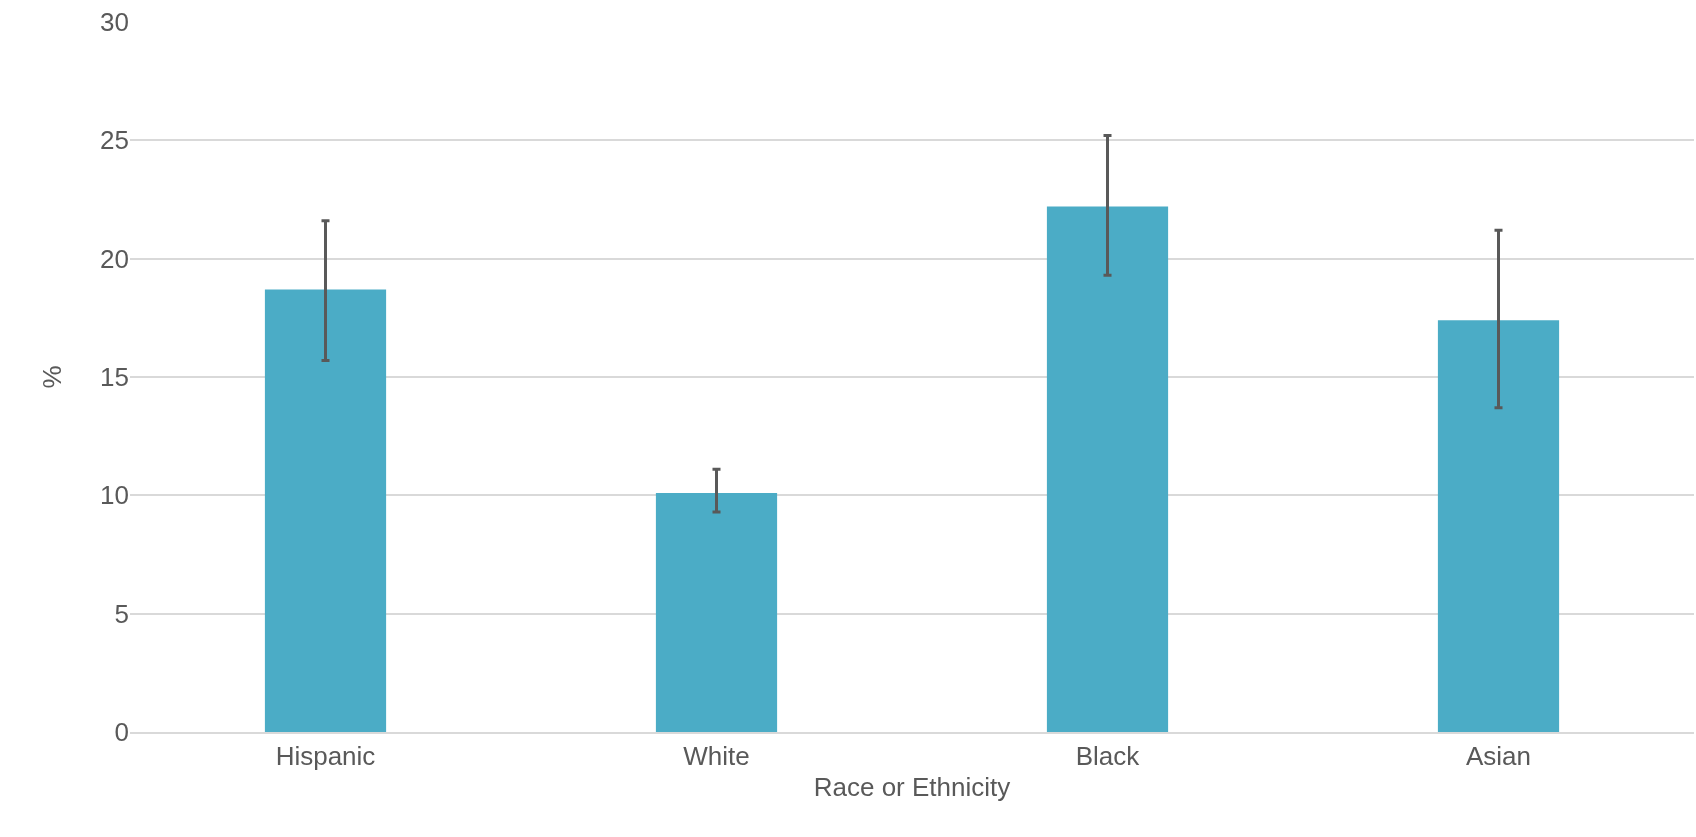 The width and height of the screenshot is (1696, 837). I want to click on y-tick-label: 30, so click(114, 22).